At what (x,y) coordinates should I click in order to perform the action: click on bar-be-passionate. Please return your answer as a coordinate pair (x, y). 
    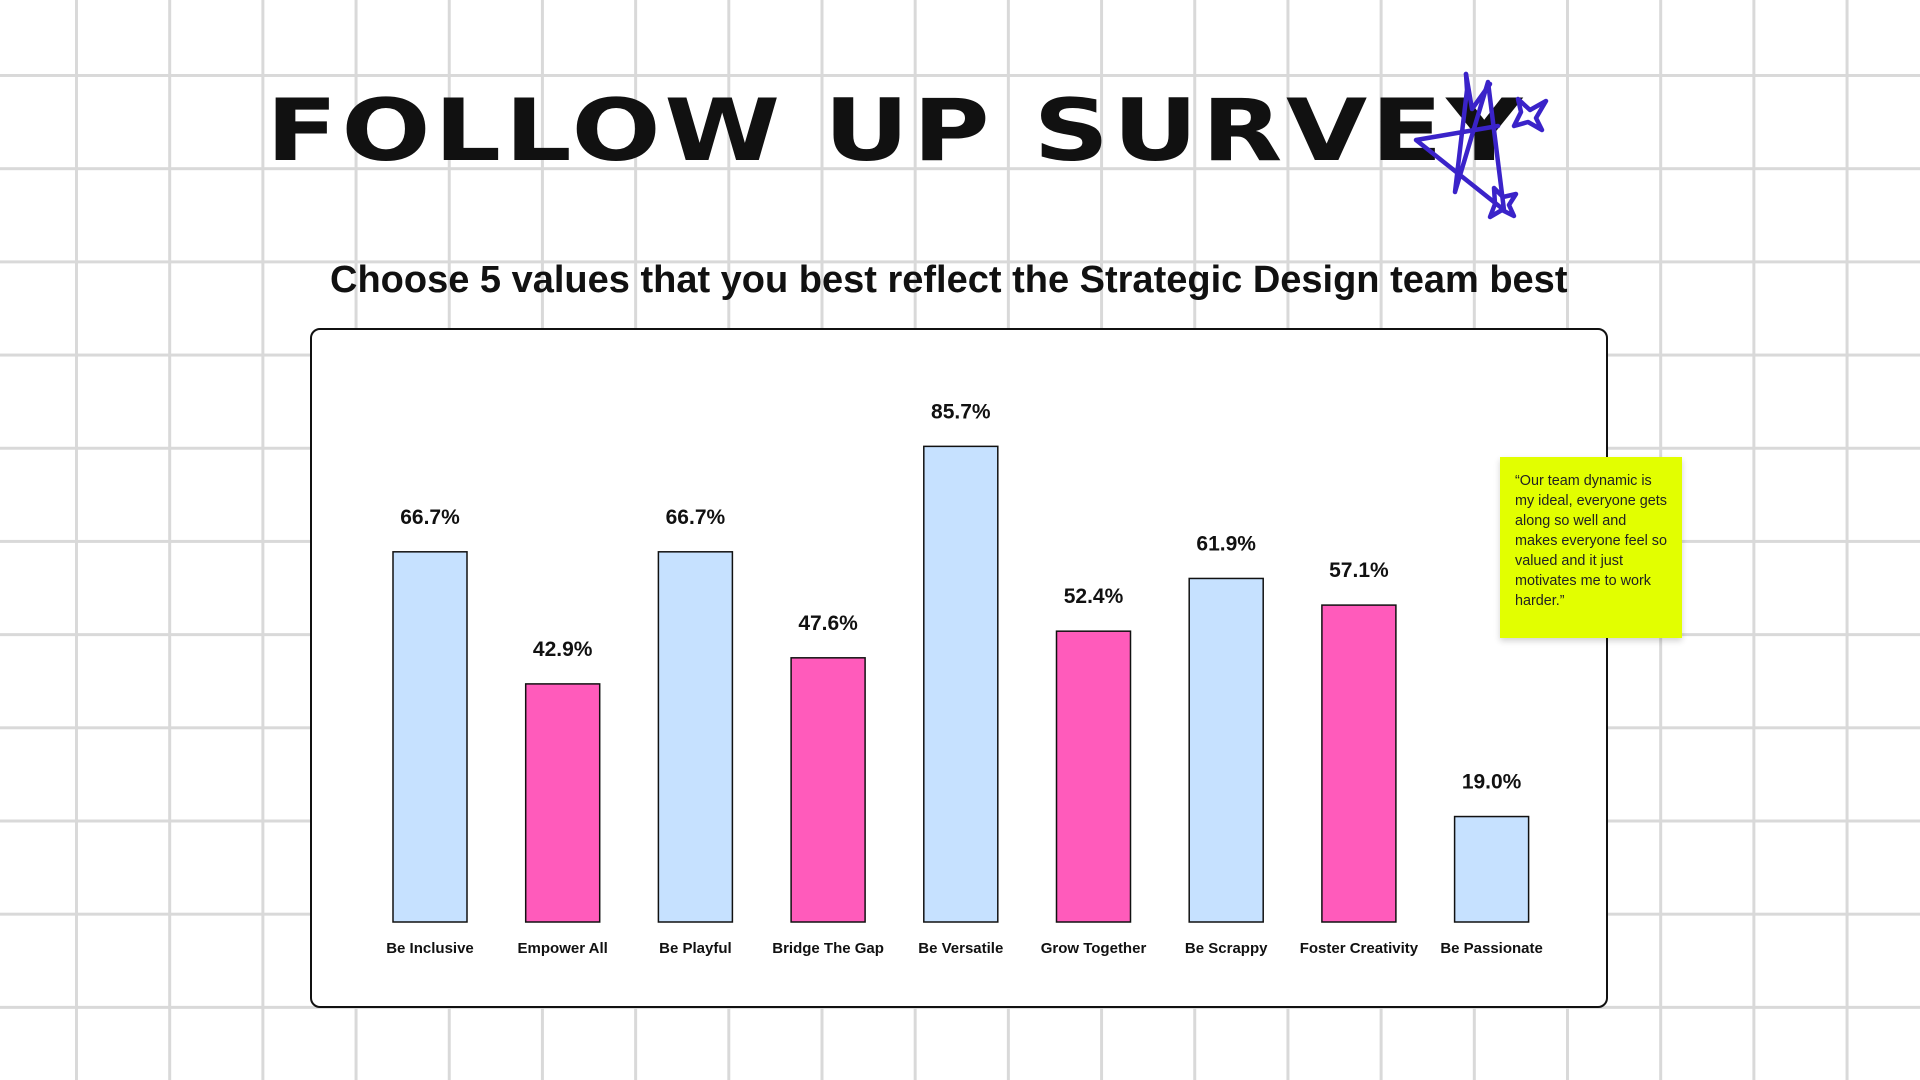
    Looking at the image, I should click on (1491, 869).